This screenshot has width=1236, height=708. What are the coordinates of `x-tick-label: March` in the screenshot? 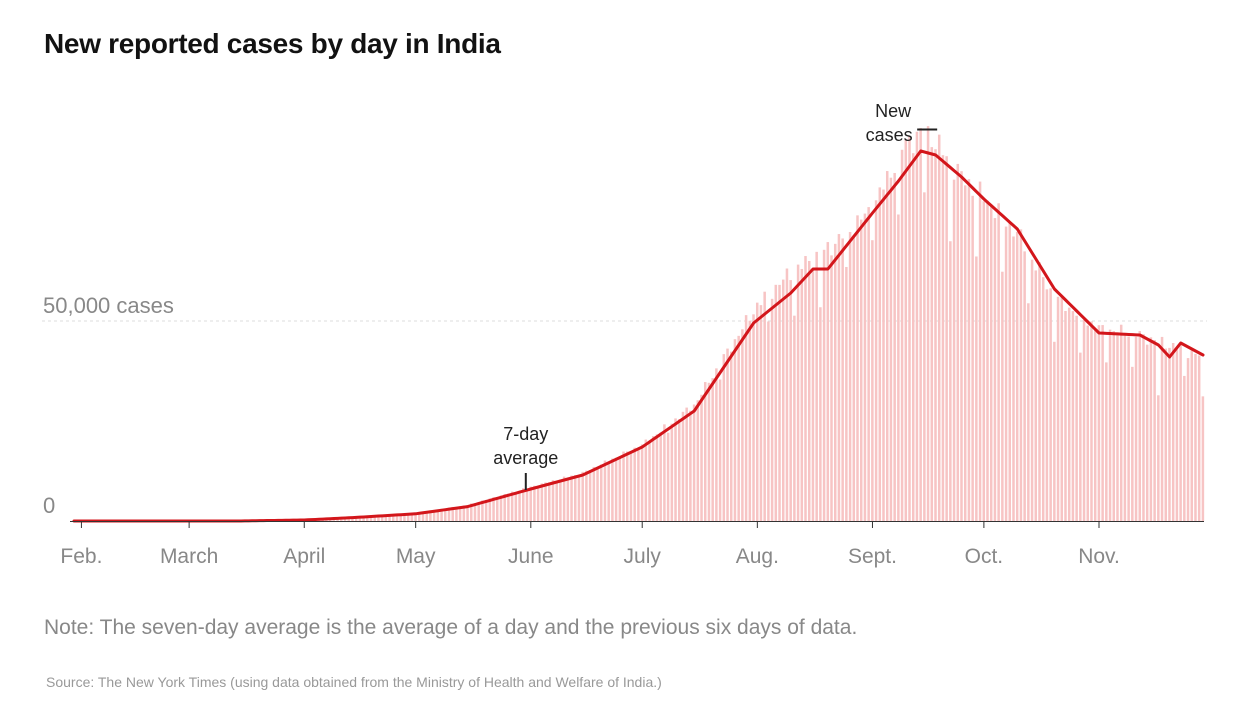 It's located at (189, 556).